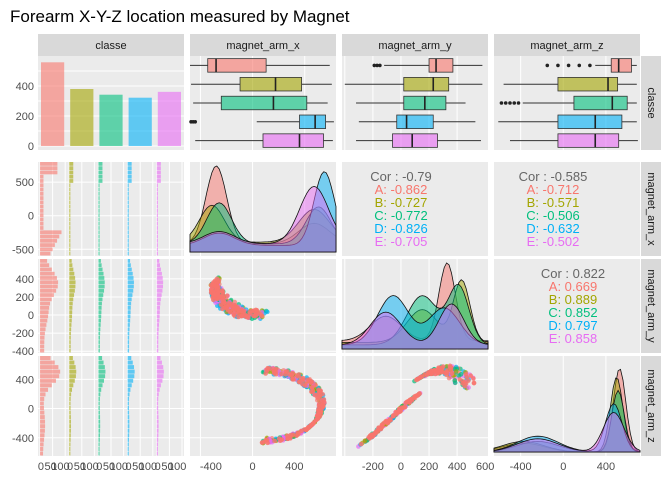 The width and height of the screenshot is (672, 480). What do you see at coordinates (573, 273) in the screenshot?
I see `correlation-overall: Cor : 0.822` at bounding box center [573, 273].